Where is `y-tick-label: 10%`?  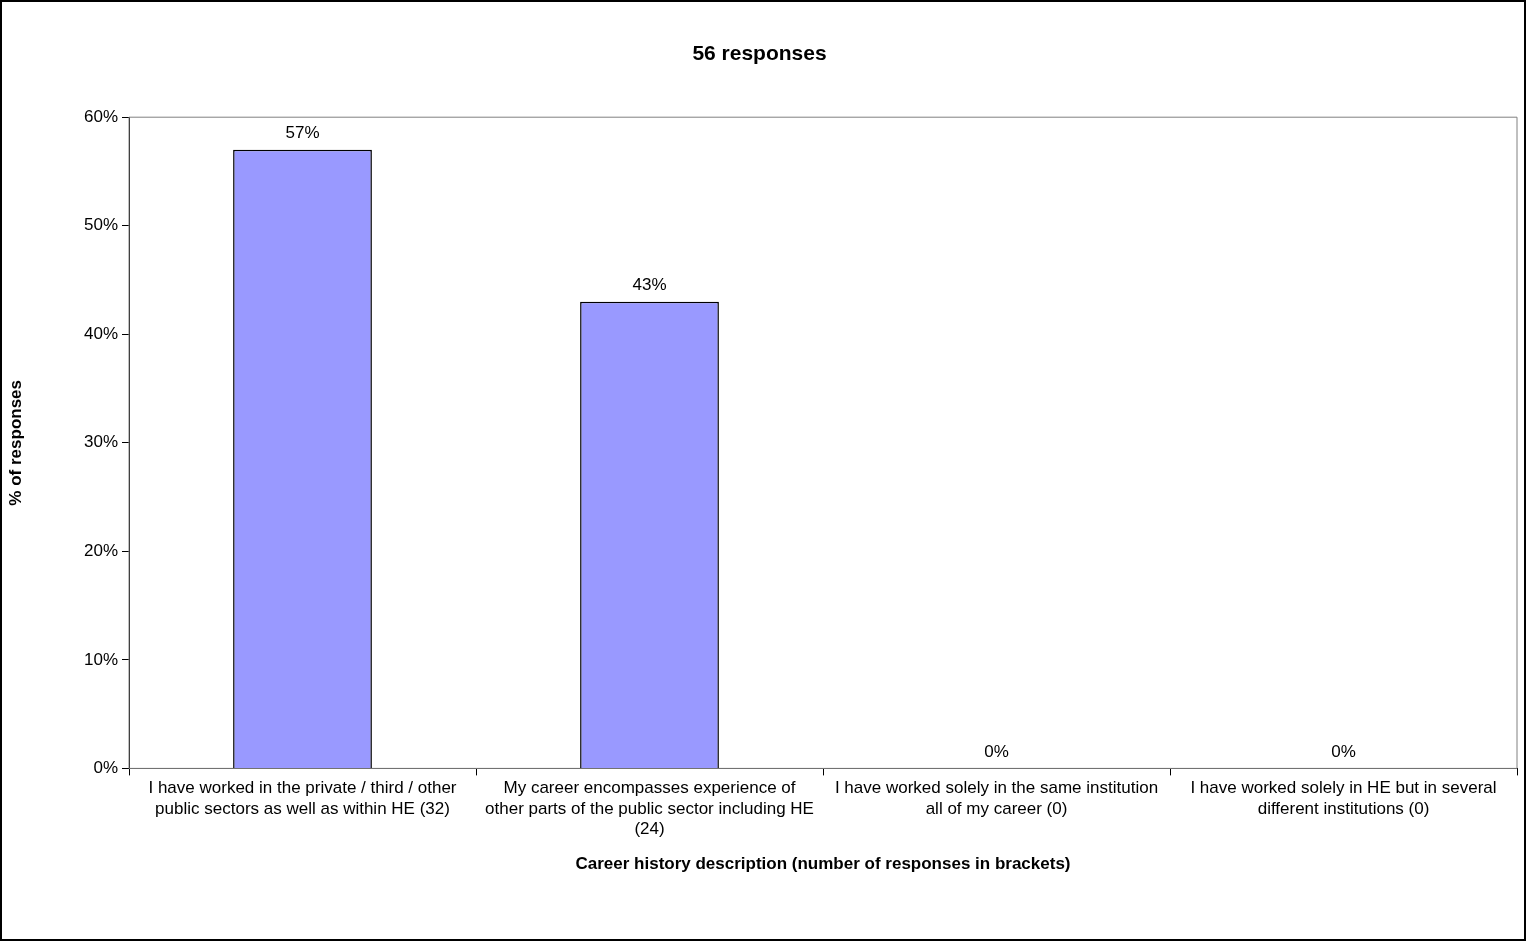
y-tick-label: 10% is located at coordinates (100, 659).